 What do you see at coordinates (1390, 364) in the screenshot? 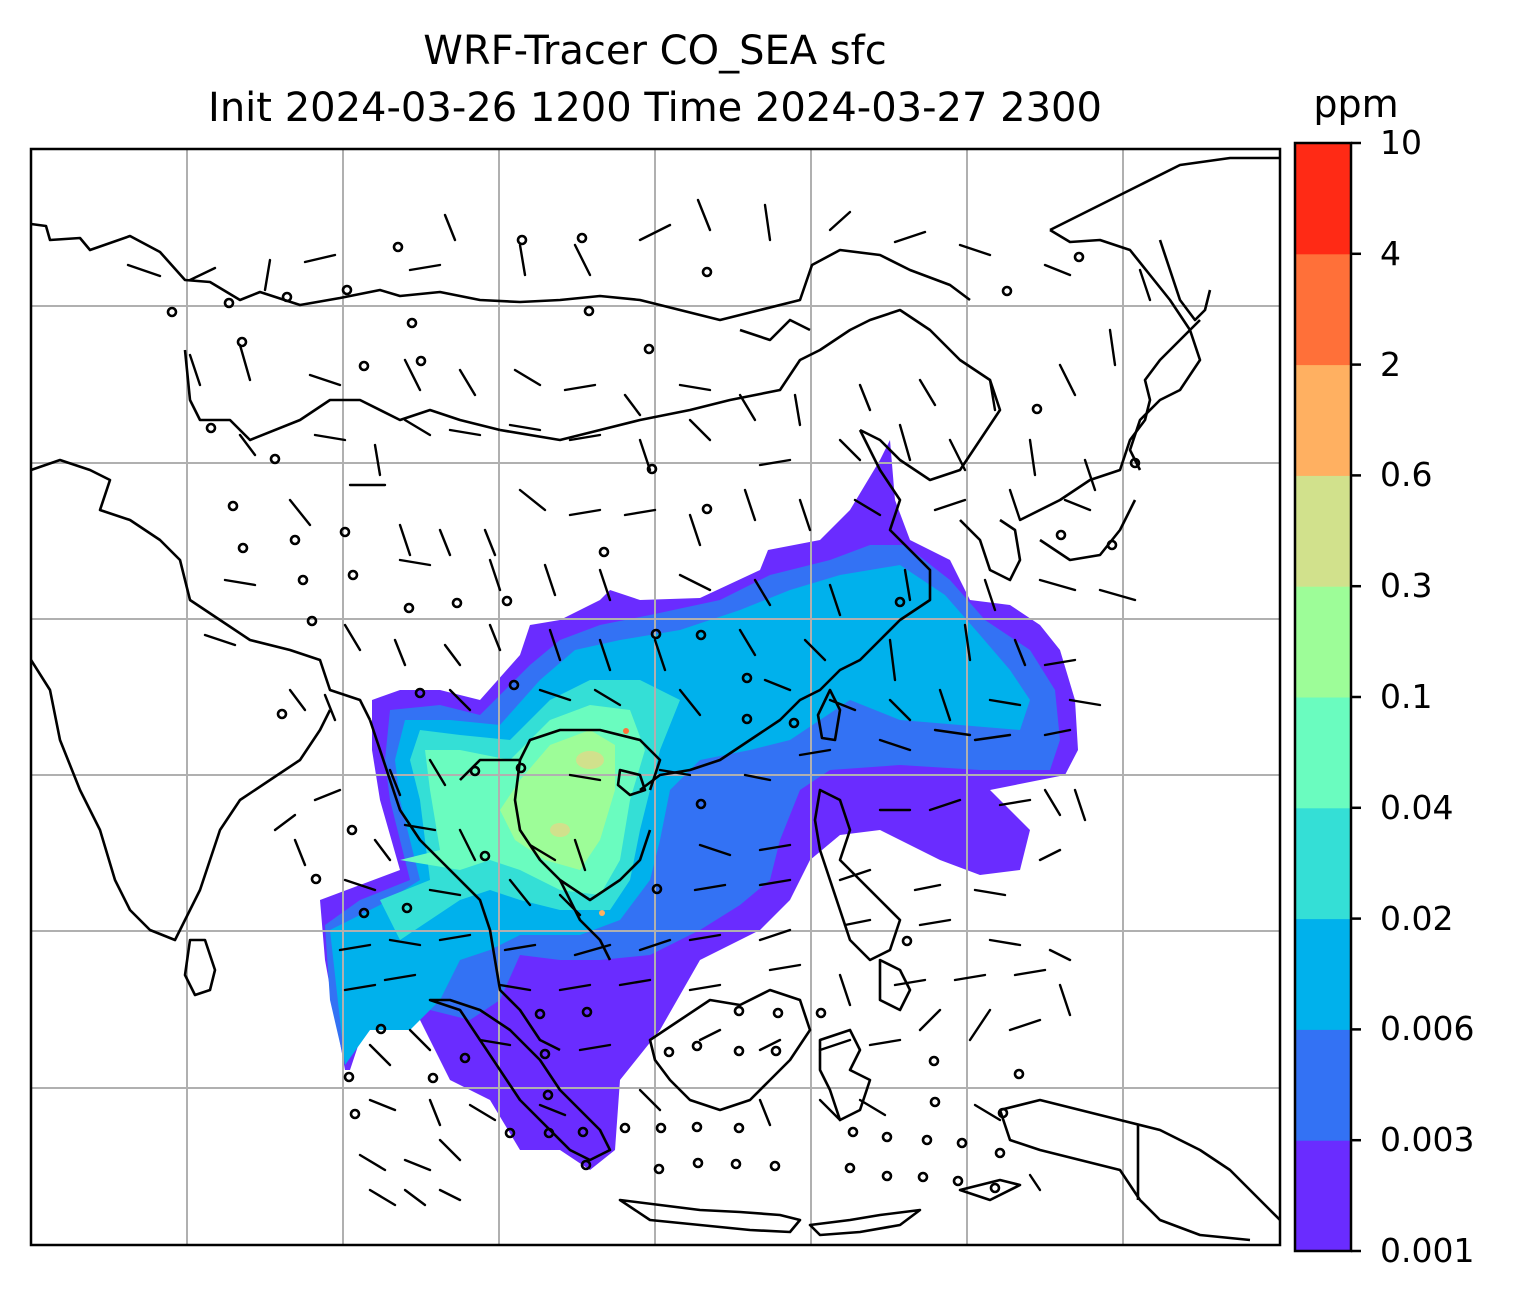
I see `colorbar-tick-label: 2` at bounding box center [1390, 364].